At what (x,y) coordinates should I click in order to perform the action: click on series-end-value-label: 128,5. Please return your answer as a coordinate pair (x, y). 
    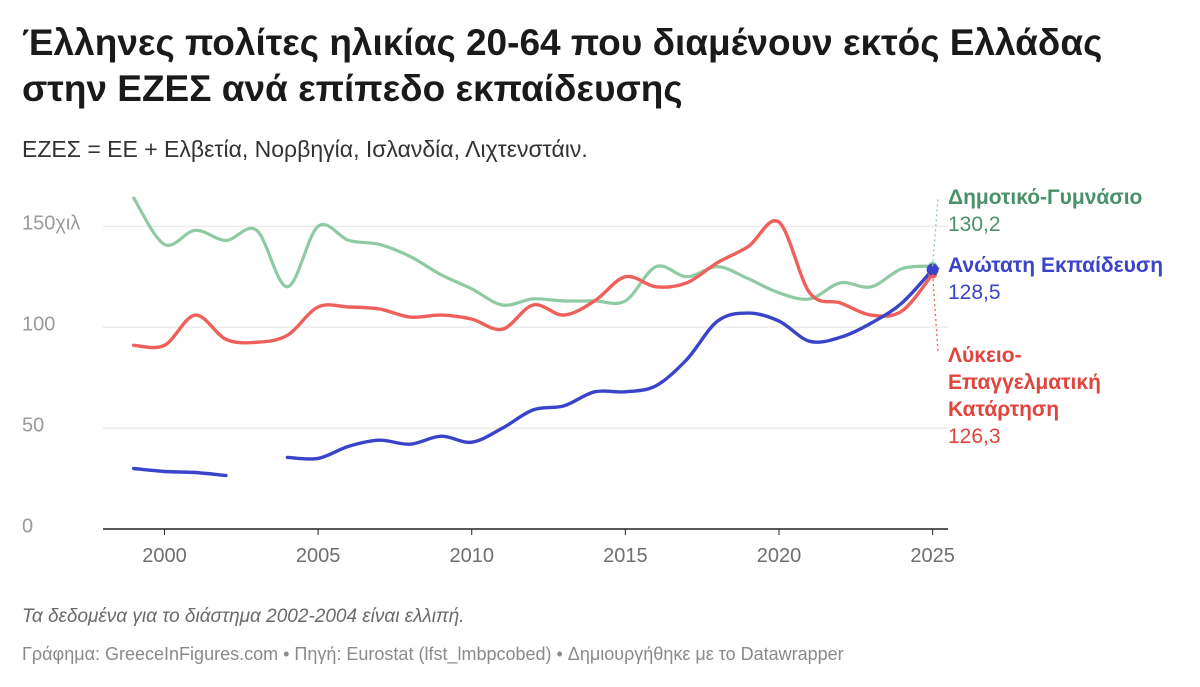
    Looking at the image, I should click on (974, 292).